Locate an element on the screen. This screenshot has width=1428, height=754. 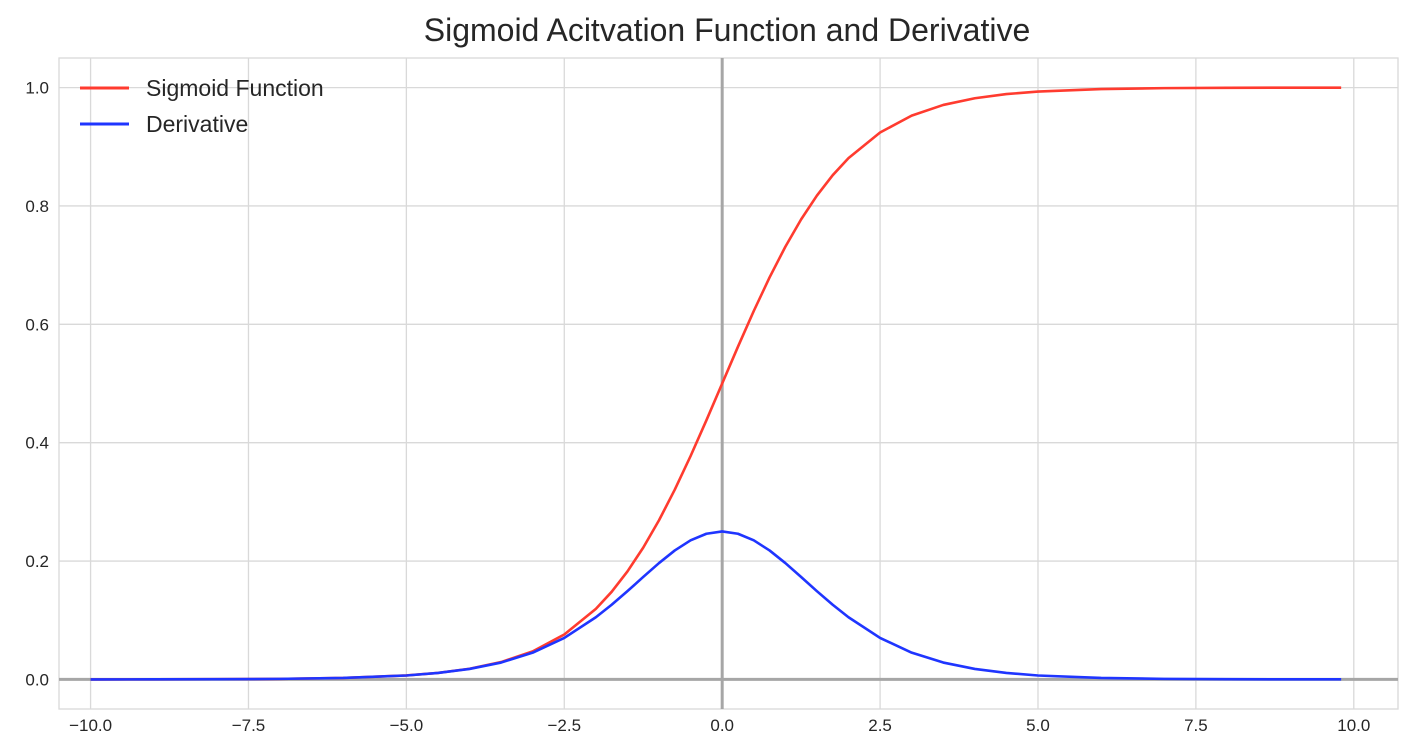
x-tick-label: 0.0 is located at coordinates (722, 725).